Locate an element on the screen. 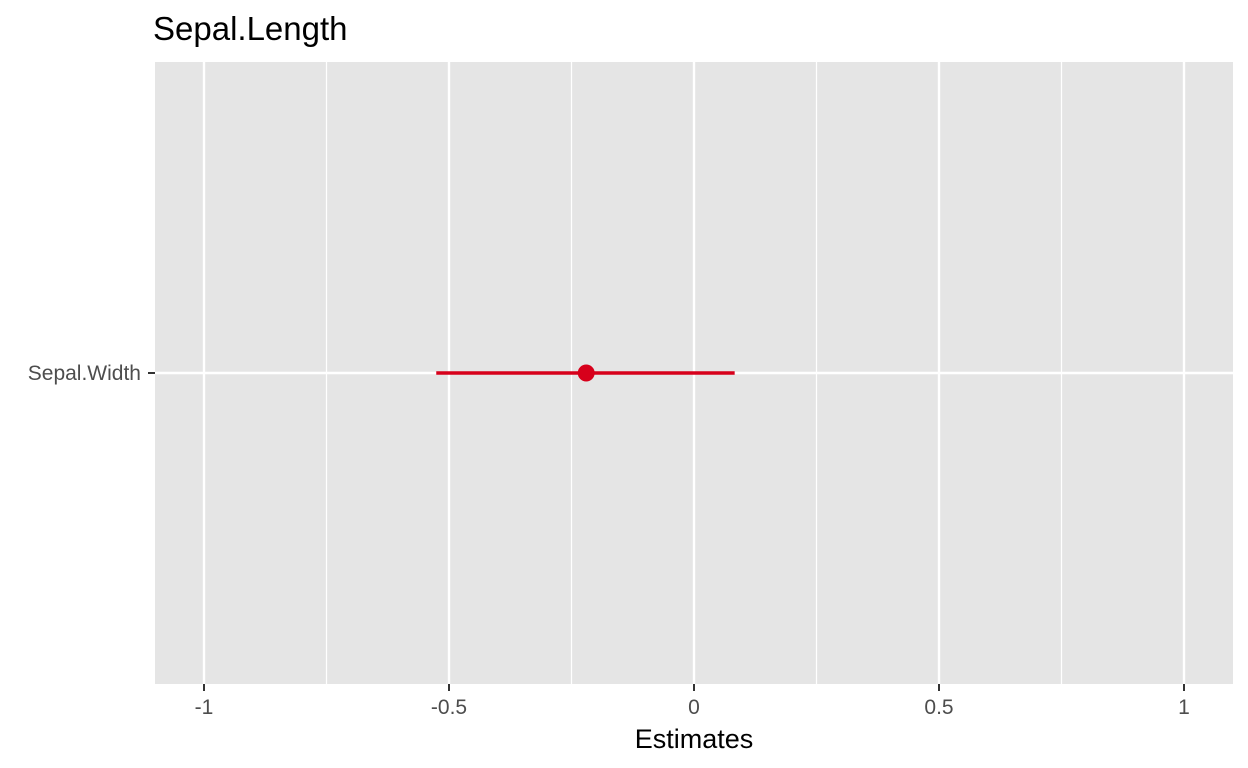  chart-title: Sepal.Length is located at coordinates (250, 28).